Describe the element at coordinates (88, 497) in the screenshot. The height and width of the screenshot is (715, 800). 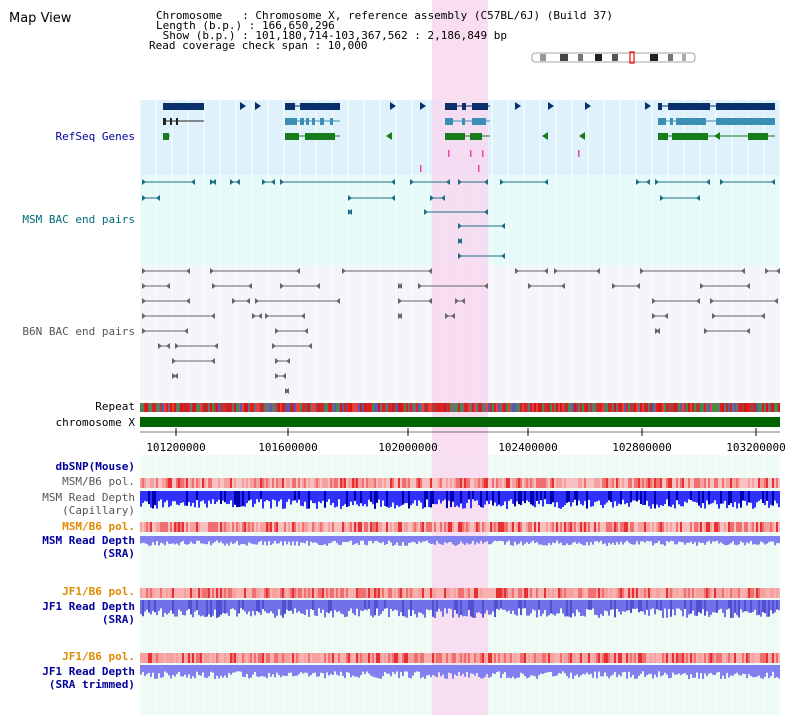
I see `track-label-msm-read-depth-capillary: MSM Read Depth` at that location.